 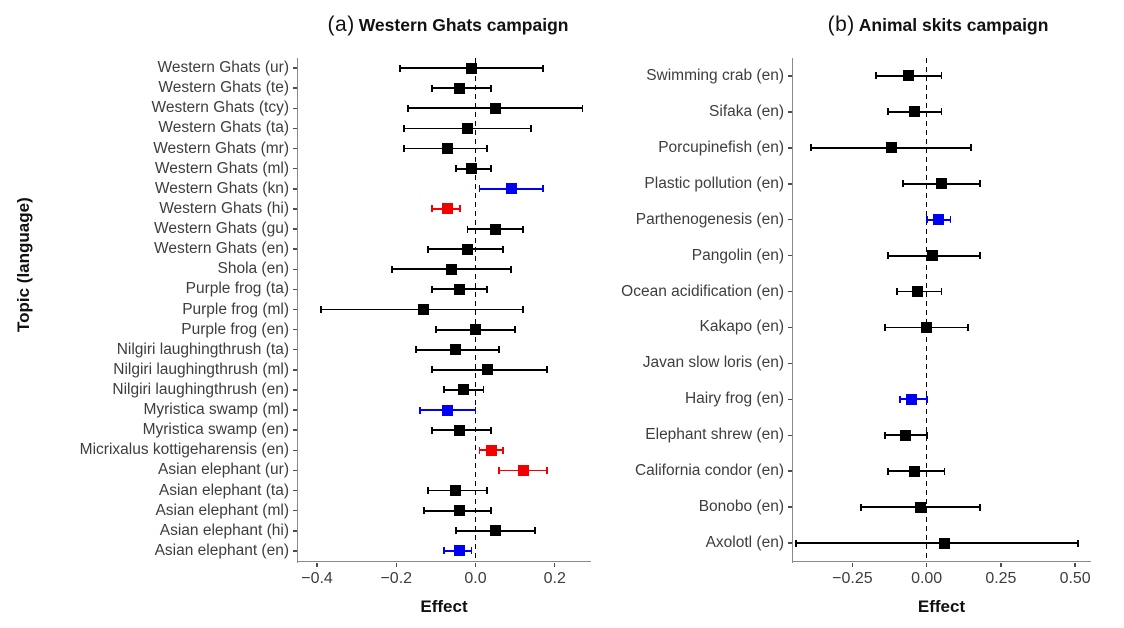 What do you see at coordinates (235, 329) in the screenshot?
I see `row-label: Purple frog (en)` at bounding box center [235, 329].